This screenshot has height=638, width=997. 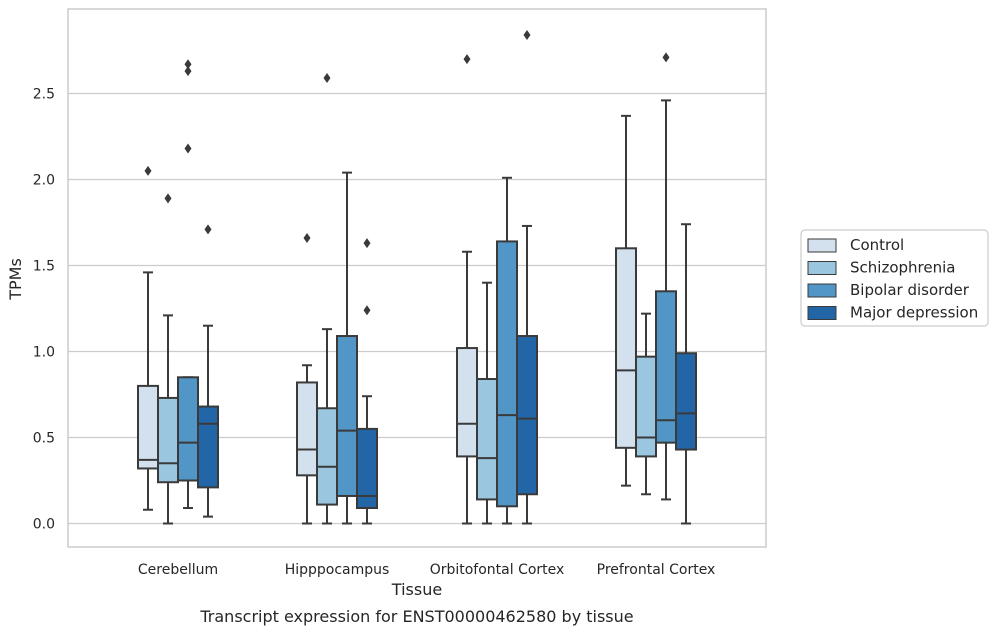 I want to click on legend-frame, so click(x=894, y=278).